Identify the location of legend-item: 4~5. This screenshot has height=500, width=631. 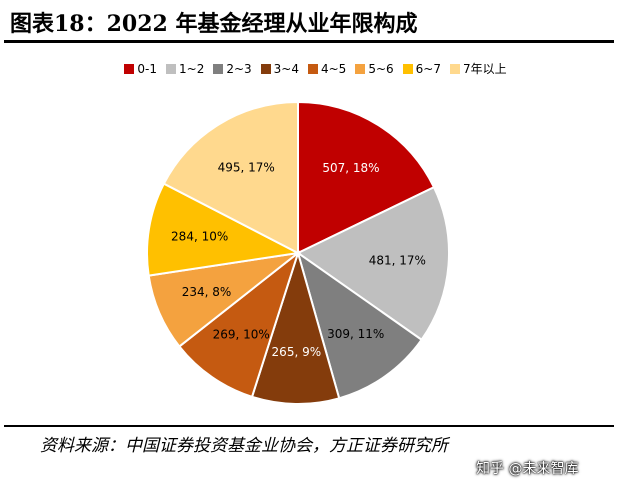
(327, 68).